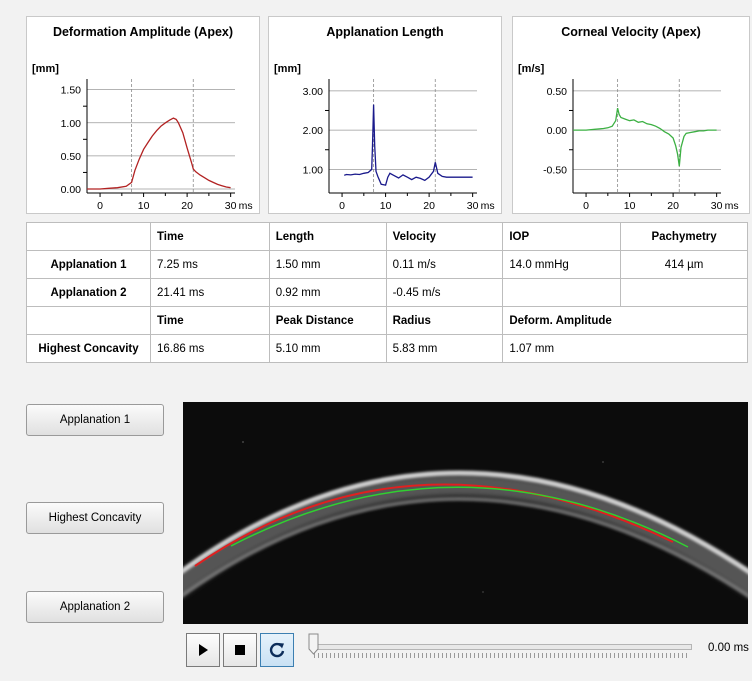  I want to click on table-header-cell: Peak Distance, so click(327, 320).